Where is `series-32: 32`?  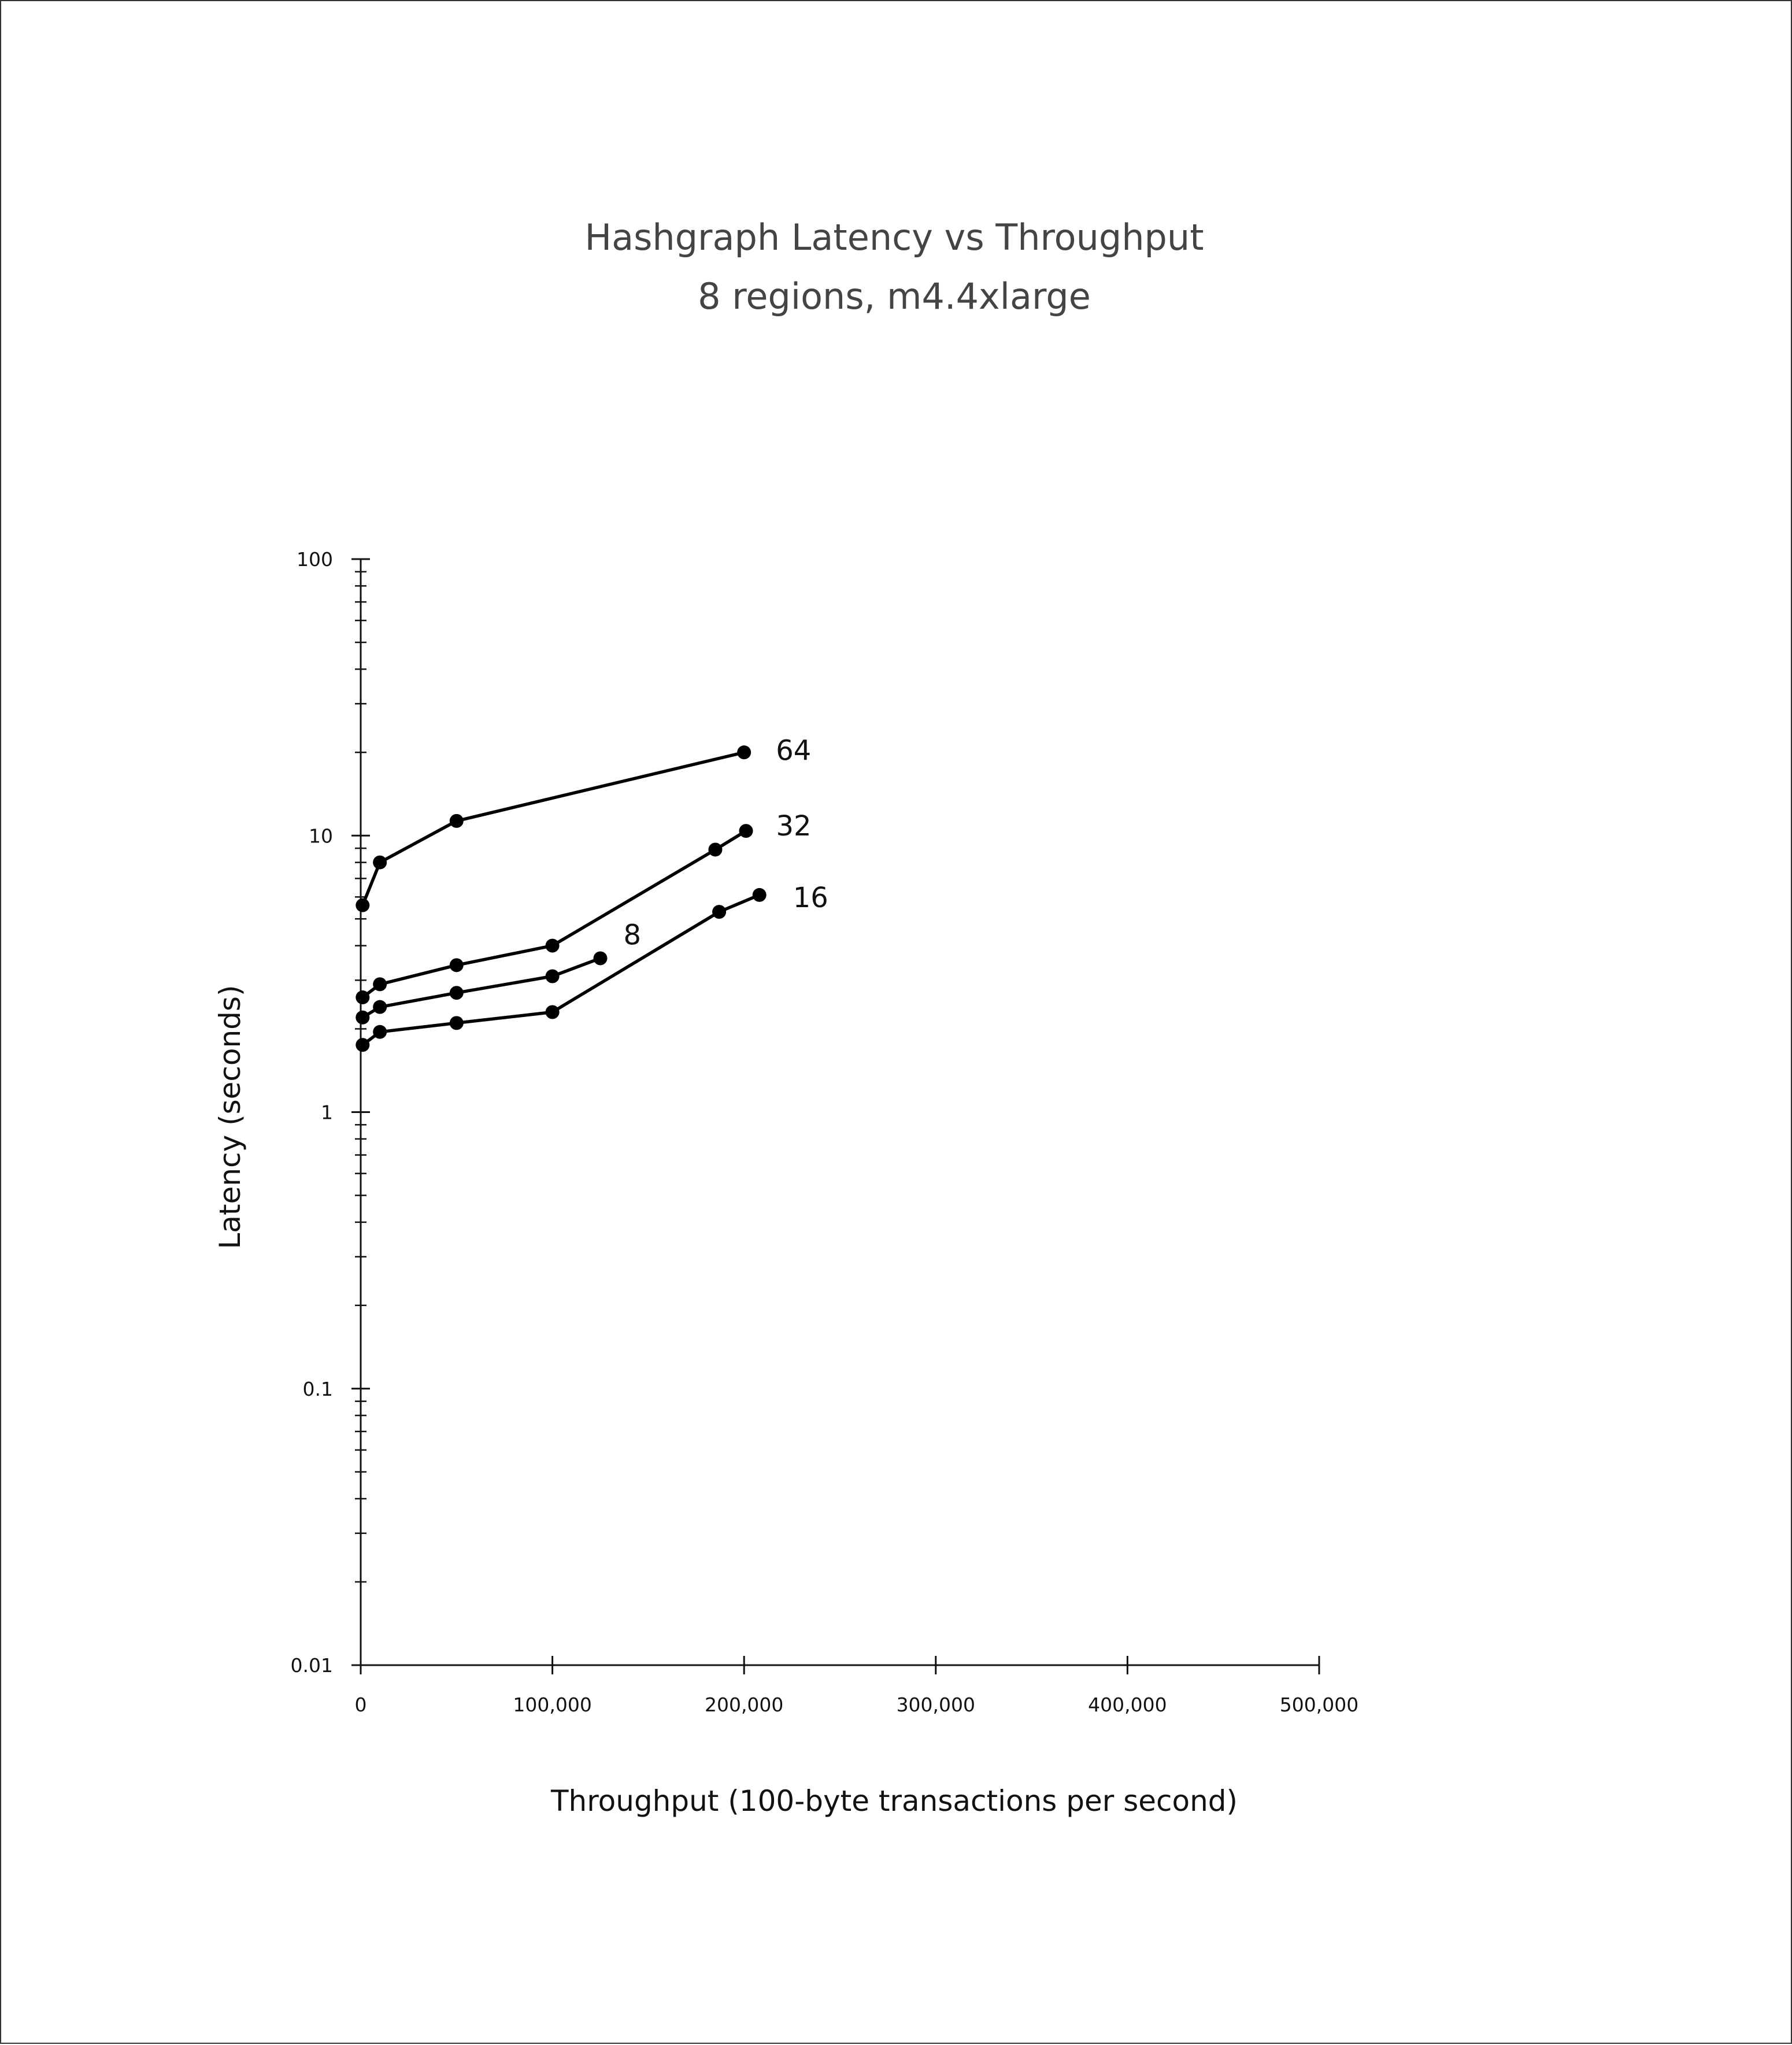 series-32: 32 is located at coordinates (584, 907).